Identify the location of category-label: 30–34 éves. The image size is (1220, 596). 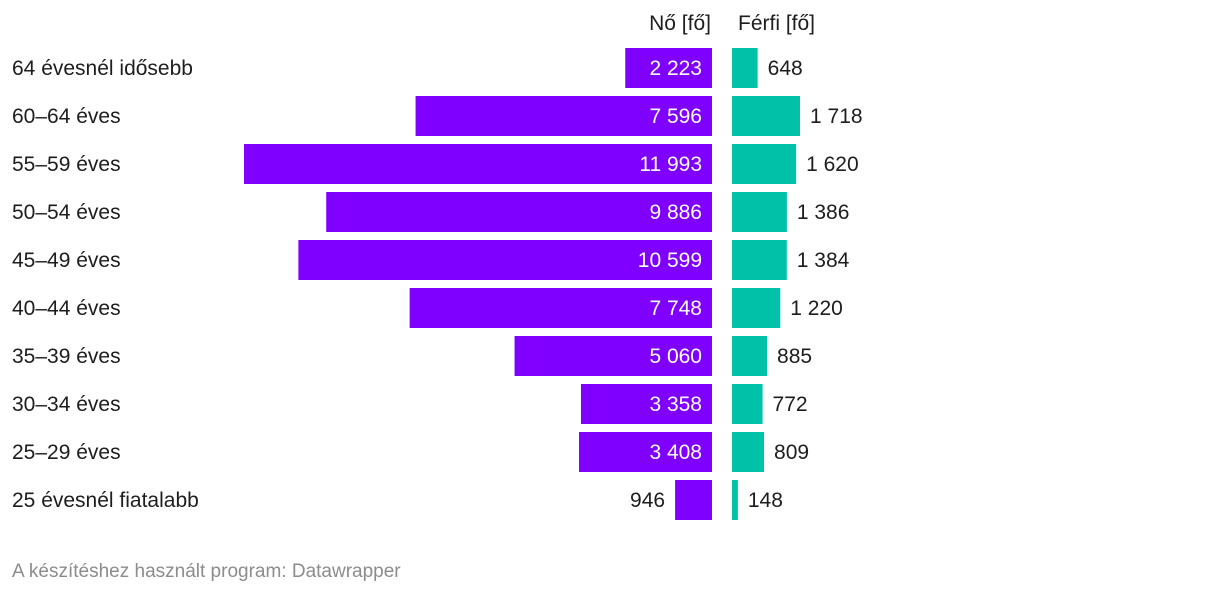
(66, 404).